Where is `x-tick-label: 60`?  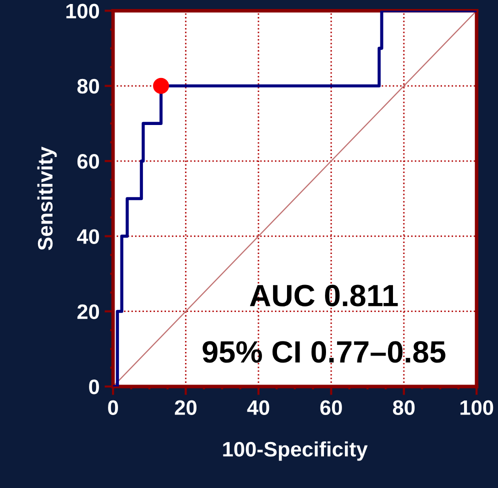 x-tick-label: 60 is located at coordinates (331, 407).